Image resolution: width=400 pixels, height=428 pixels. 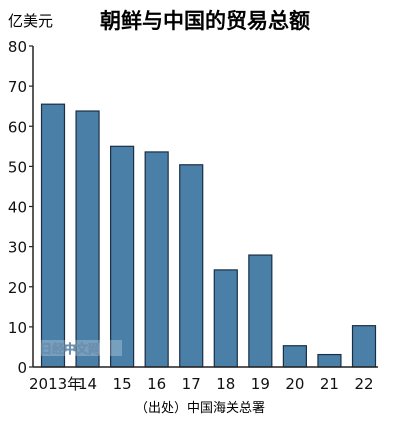 I want to click on x-tick-label: 19, so click(x=260, y=384).